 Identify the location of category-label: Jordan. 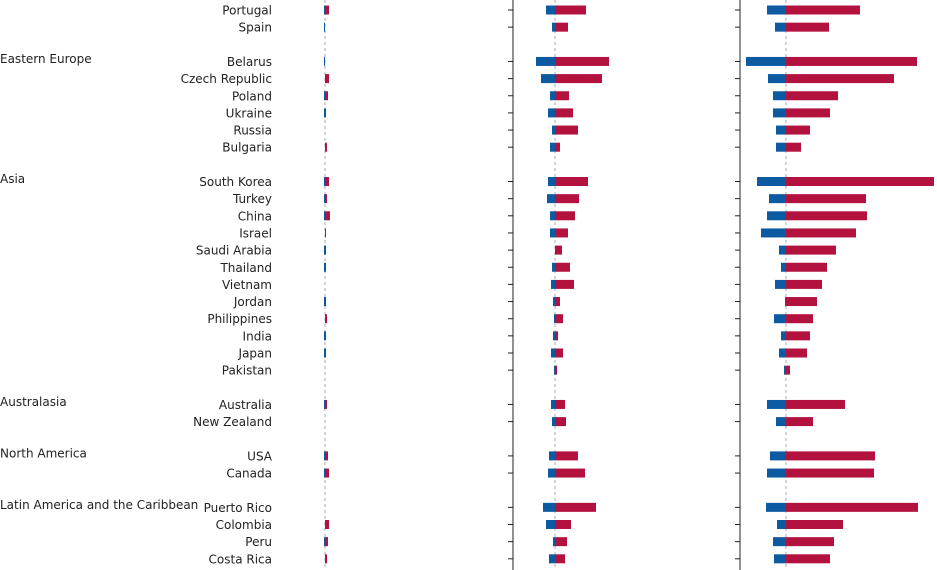
(252, 302).